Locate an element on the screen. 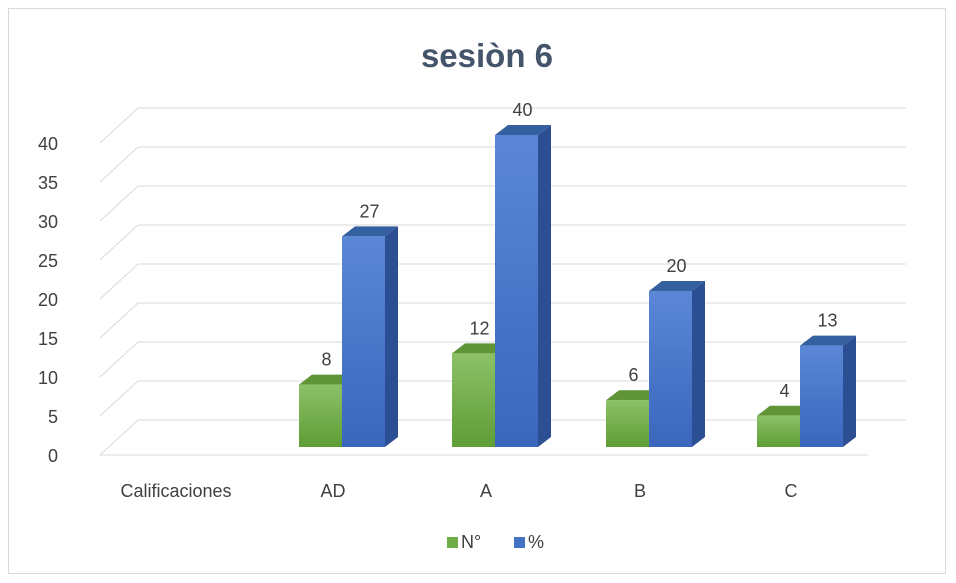 This screenshot has width=956, height=583. y-tick-label: 15 is located at coordinates (48, 339).